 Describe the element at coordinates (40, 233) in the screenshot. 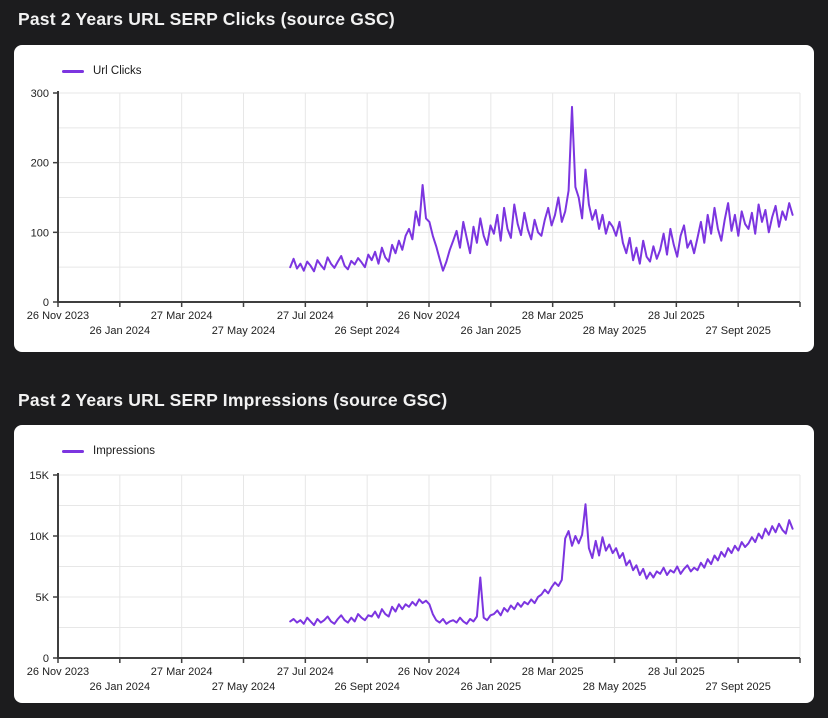

I see `y-tick-label: 100` at that location.